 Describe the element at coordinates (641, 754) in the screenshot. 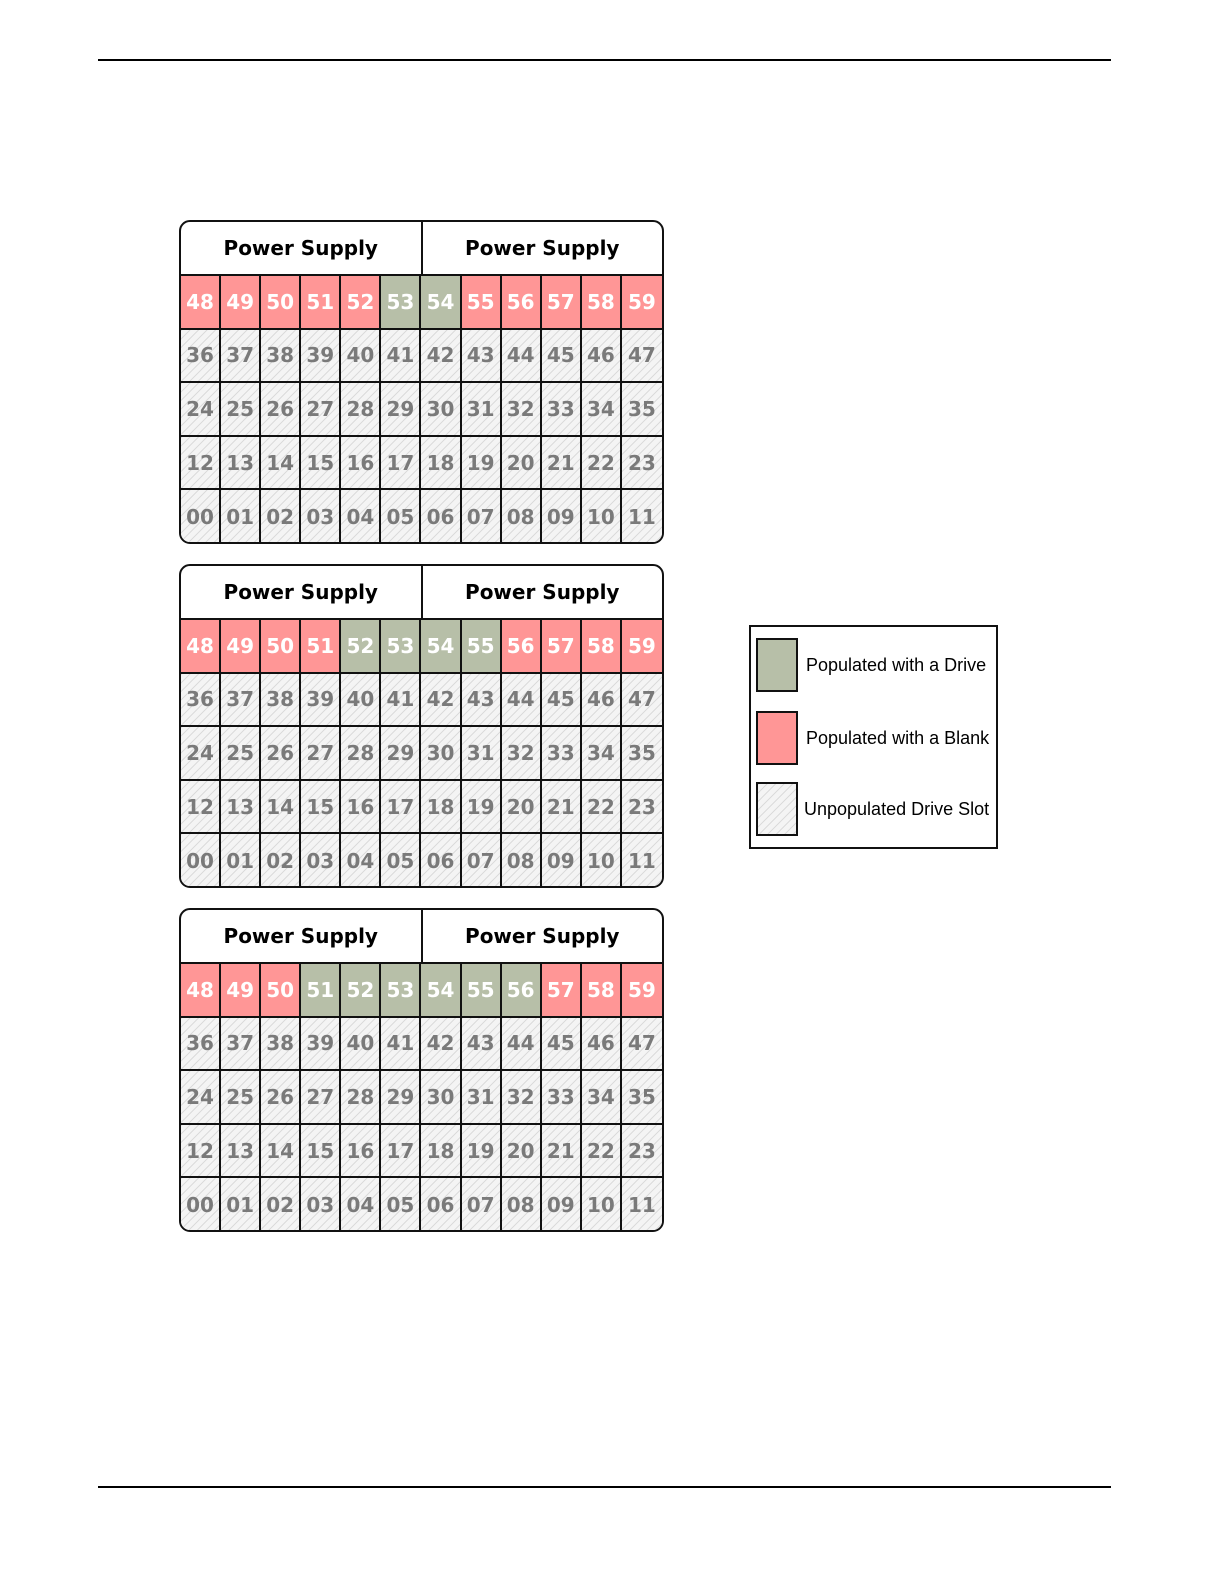

I see `drive-slot-35: 35` at that location.